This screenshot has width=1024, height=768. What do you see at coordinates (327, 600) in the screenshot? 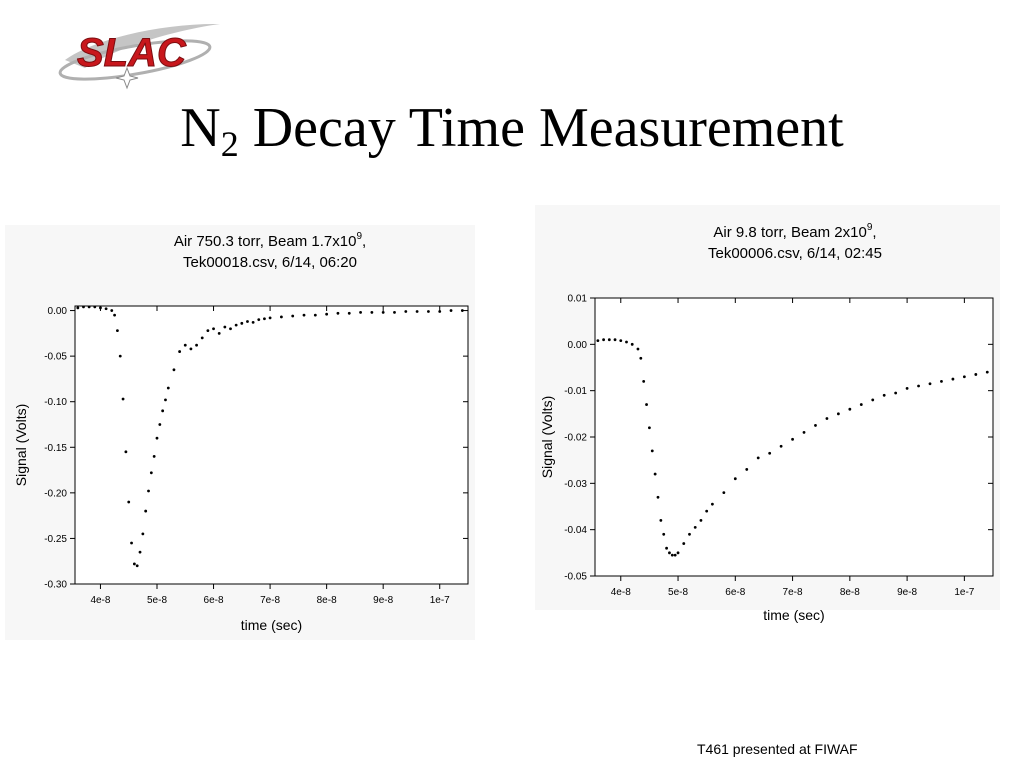
I see `chart1-xtick-label: 8e-8` at bounding box center [327, 600].